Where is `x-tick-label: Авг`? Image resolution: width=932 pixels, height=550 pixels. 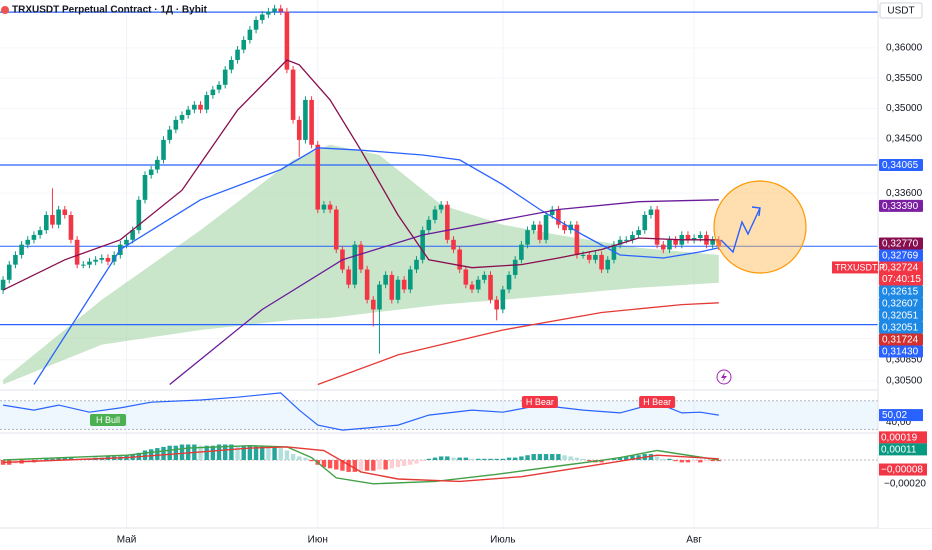
x-tick-label: Авг is located at coordinates (694, 540).